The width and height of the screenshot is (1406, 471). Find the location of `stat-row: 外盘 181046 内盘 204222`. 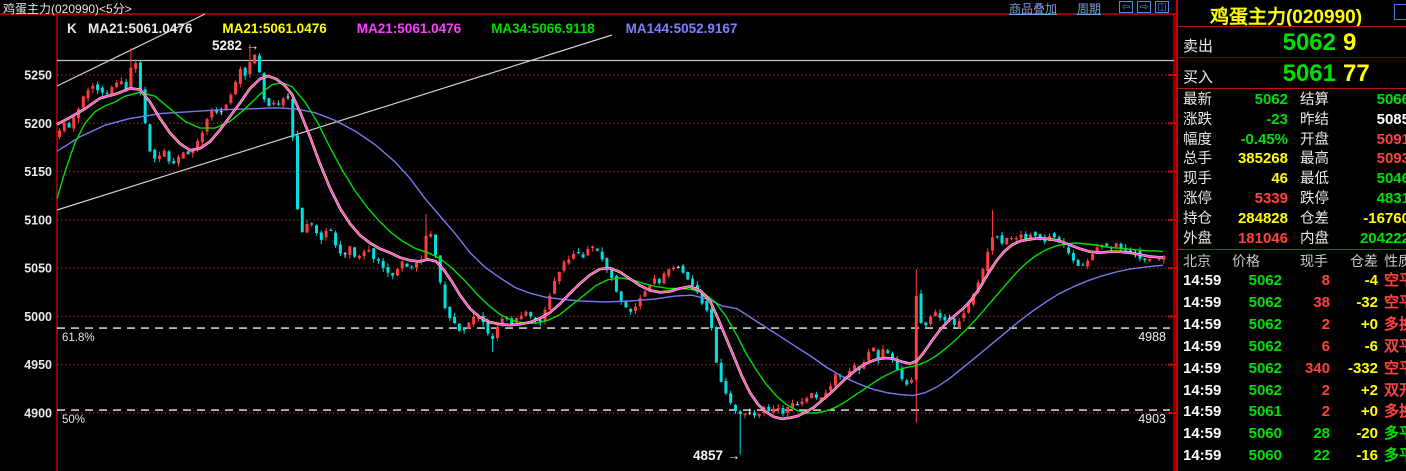

stat-row: 外盘 181046 内盘 204222 is located at coordinates (1292, 239).